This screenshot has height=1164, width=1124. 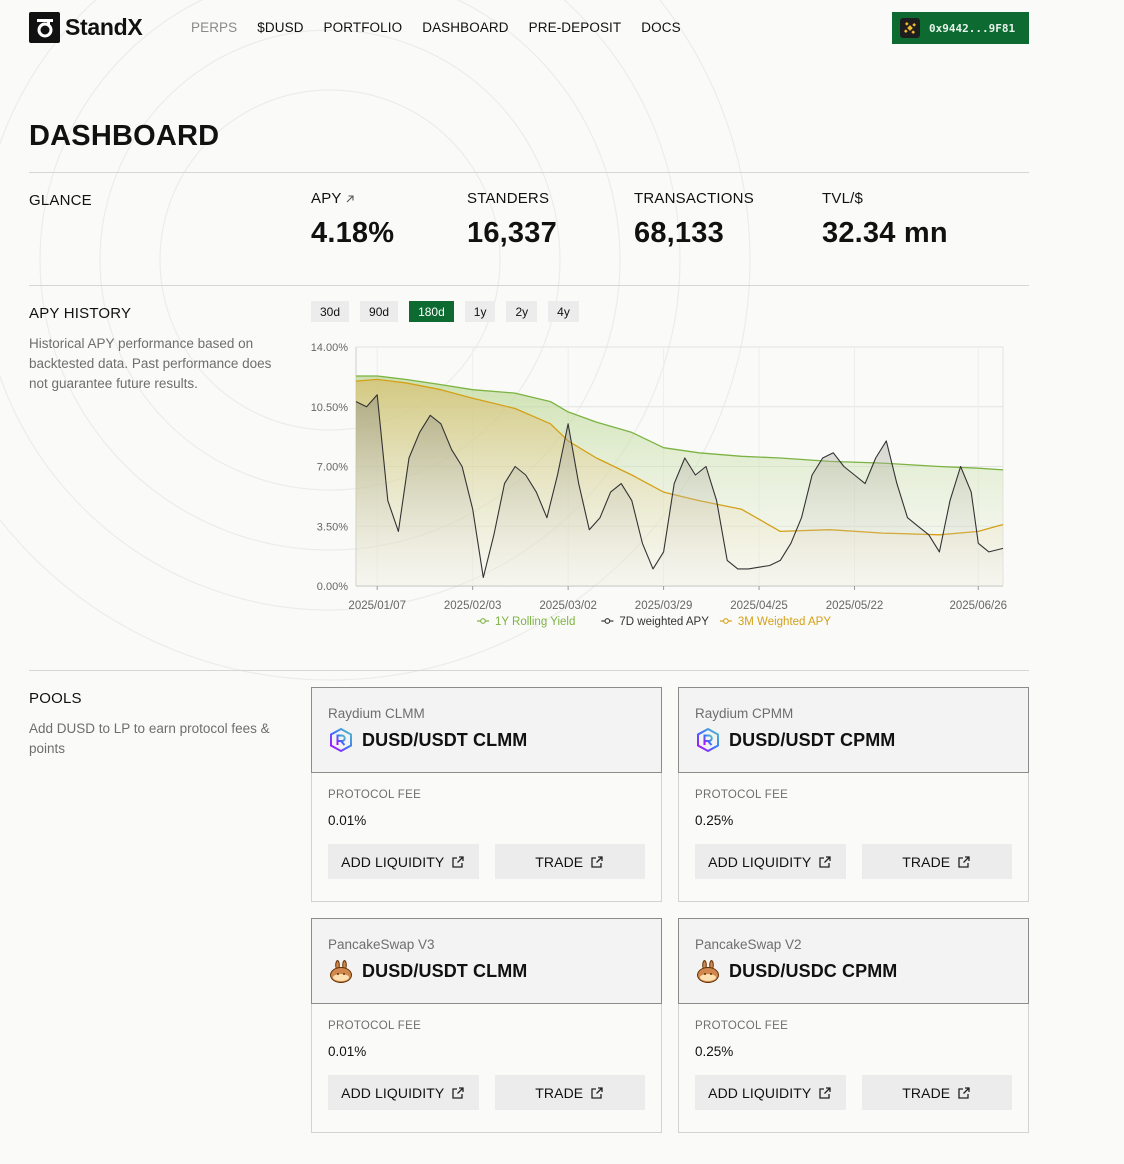 I want to click on nav-pre-deposit: PRE-DEPOSIT, so click(x=575, y=27).